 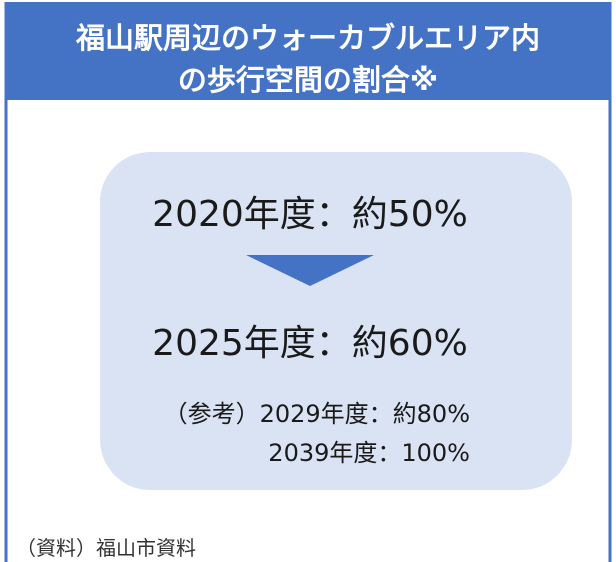 I want to click on title-line: の歩行空間の割合※, so click(x=308, y=80).